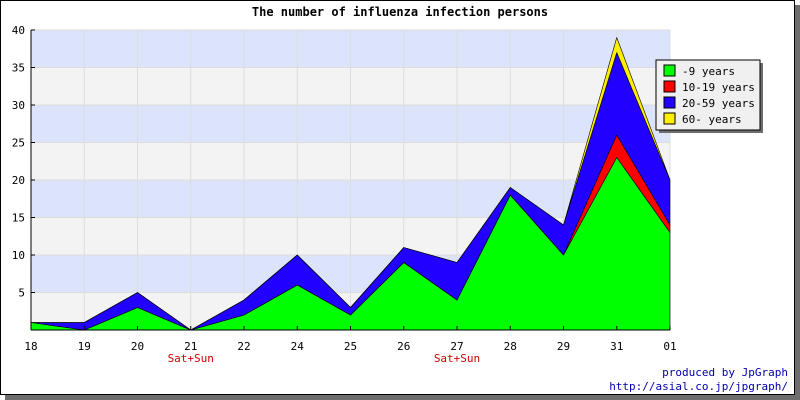 The height and width of the screenshot is (400, 800). What do you see at coordinates (18, 30) in the screenshot?
I see `y-tick-label: 40` at bounding box center [18, 30].